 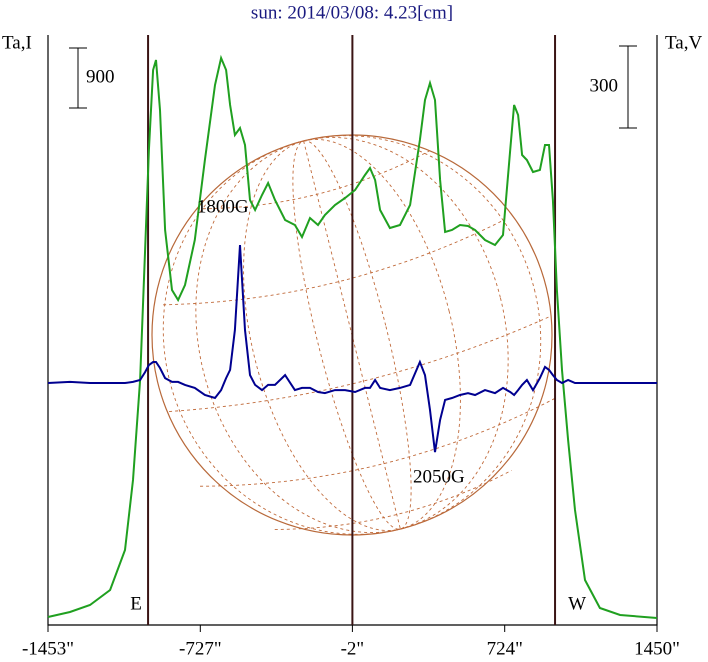 What do you see at coordinates (352, 12) in the screenshot?
I see `chart-title: sun: 2014/03/08: 4.23[cm]` at bounding box center [352, 12].